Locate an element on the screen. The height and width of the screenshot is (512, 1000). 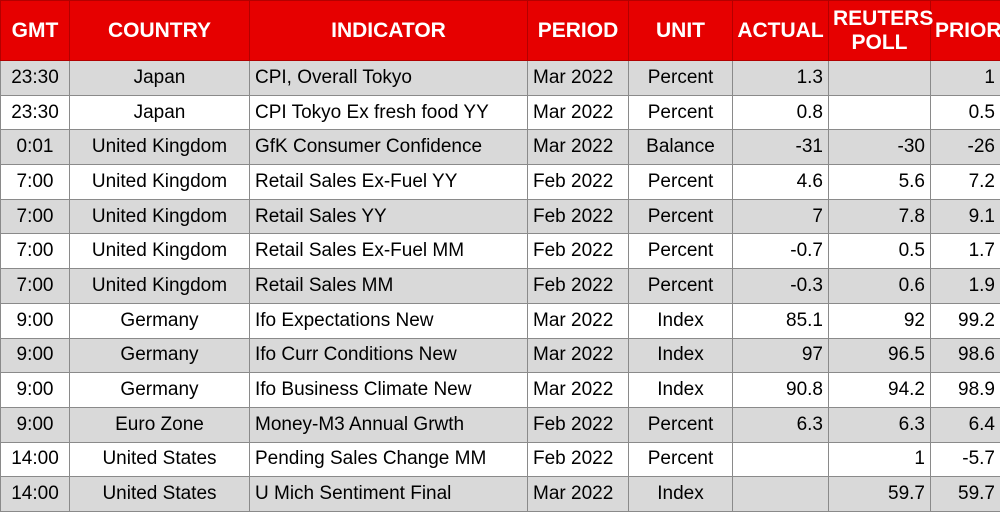
cell-indicator: Pending Sales Change MM is located at coordinates (389, 459).